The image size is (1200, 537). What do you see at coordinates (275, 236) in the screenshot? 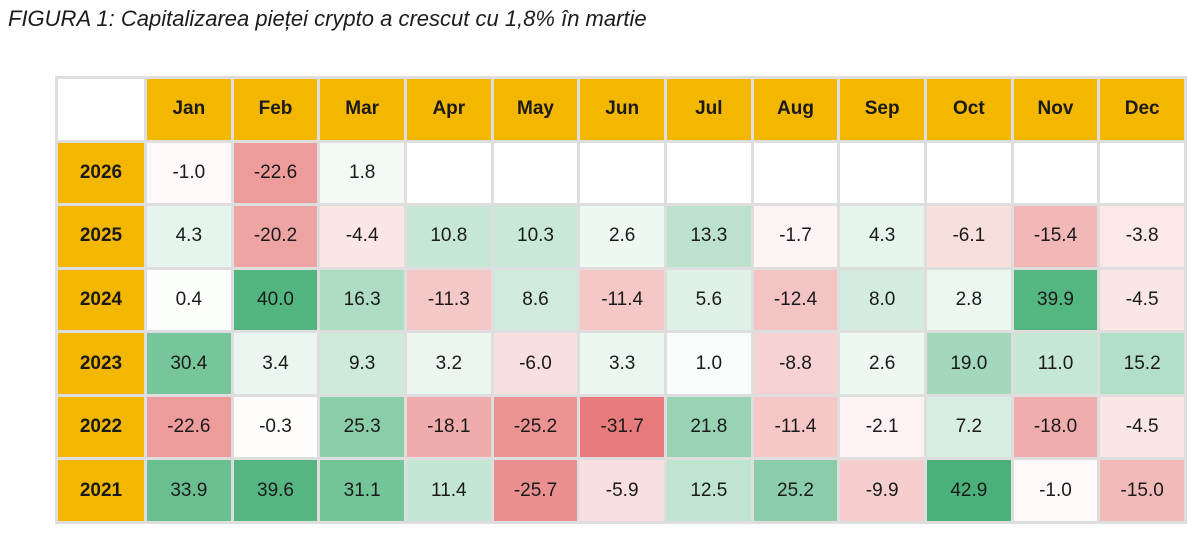
I see `heatmap-cell-2025-feb: -20.2` at bounding box center [275, 236].